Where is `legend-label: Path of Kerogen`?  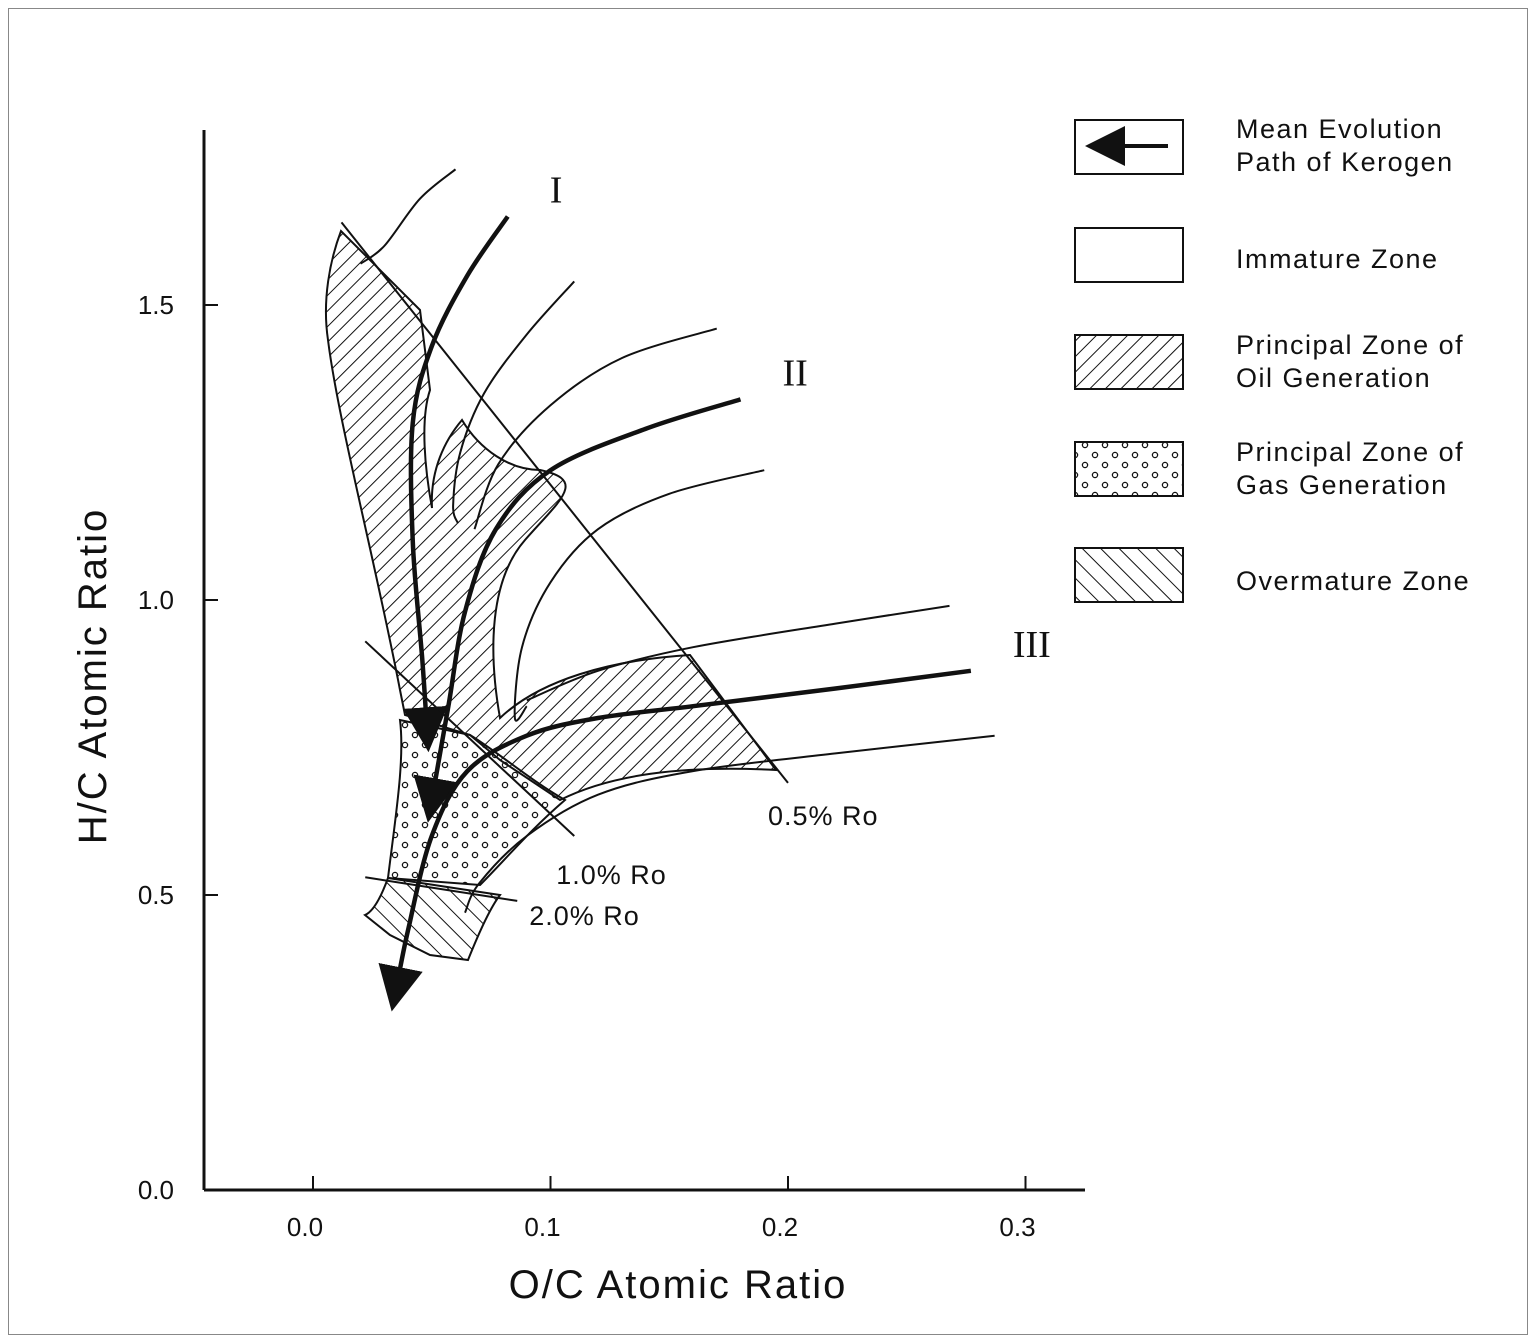
legend-label: Path of Kerogen is located at coordinates (1345, 162).